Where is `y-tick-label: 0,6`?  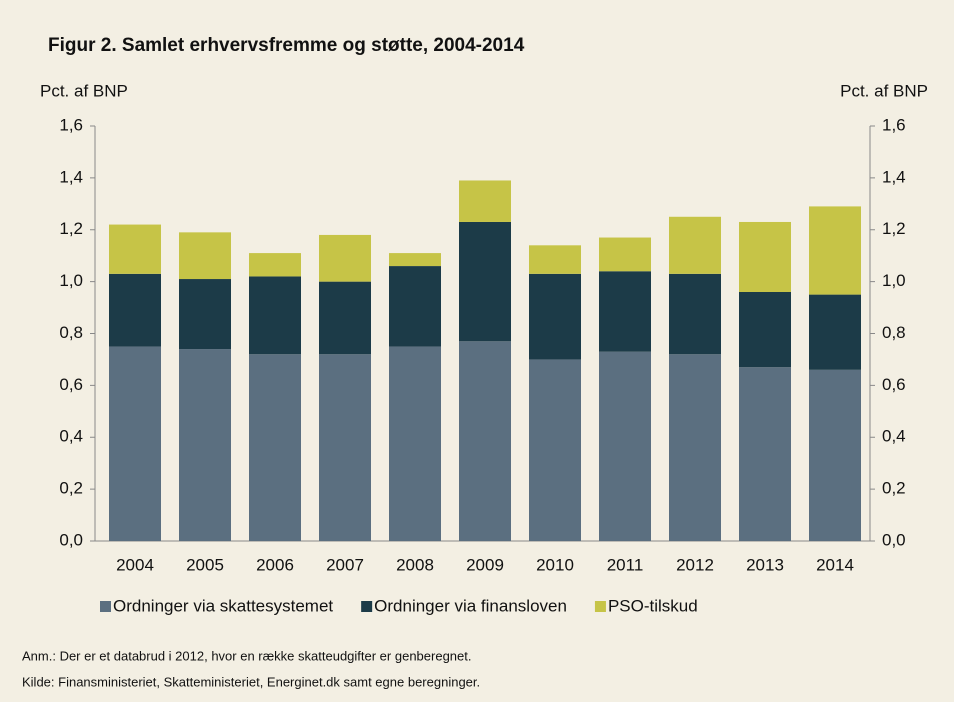 y-tick-label: 0,6 is located at coordinates (71, 384).